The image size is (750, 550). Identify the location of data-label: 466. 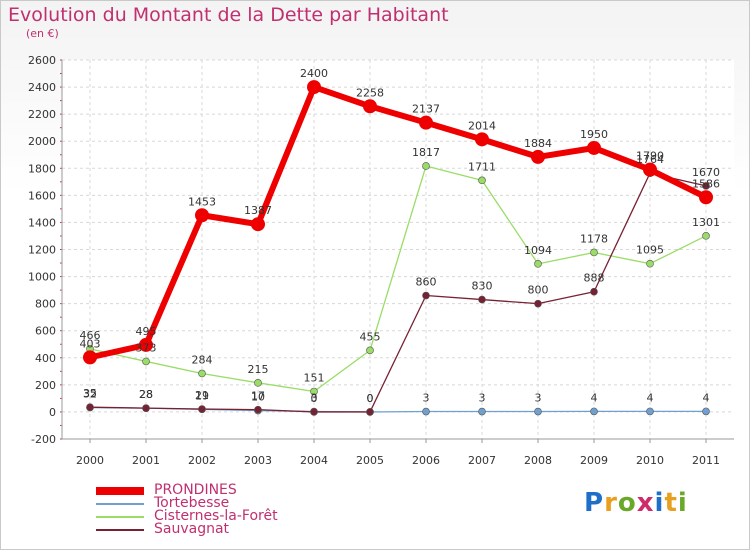
(90, 335).